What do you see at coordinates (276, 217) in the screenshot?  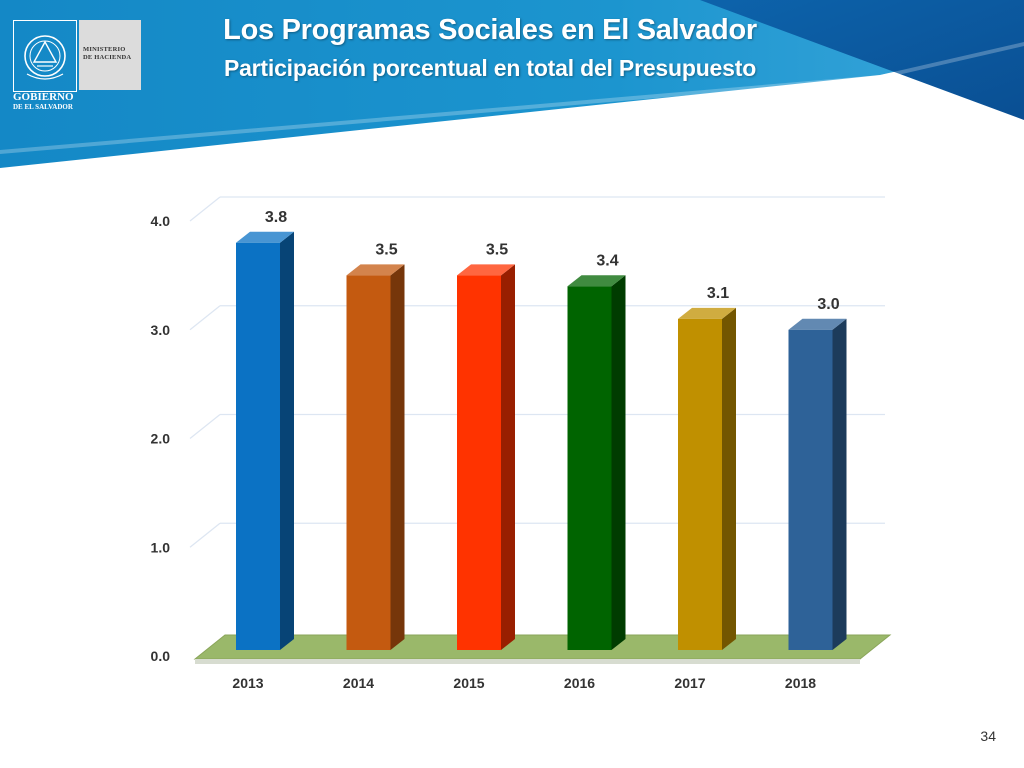 I see `data-label-2013: 3.8` at bounding box center [276, 217].